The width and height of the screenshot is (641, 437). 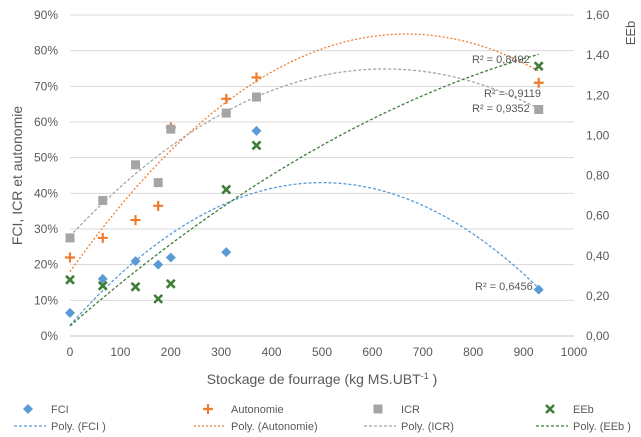 I want to click on x-tick-label: 900, so click(x=524, y=352).